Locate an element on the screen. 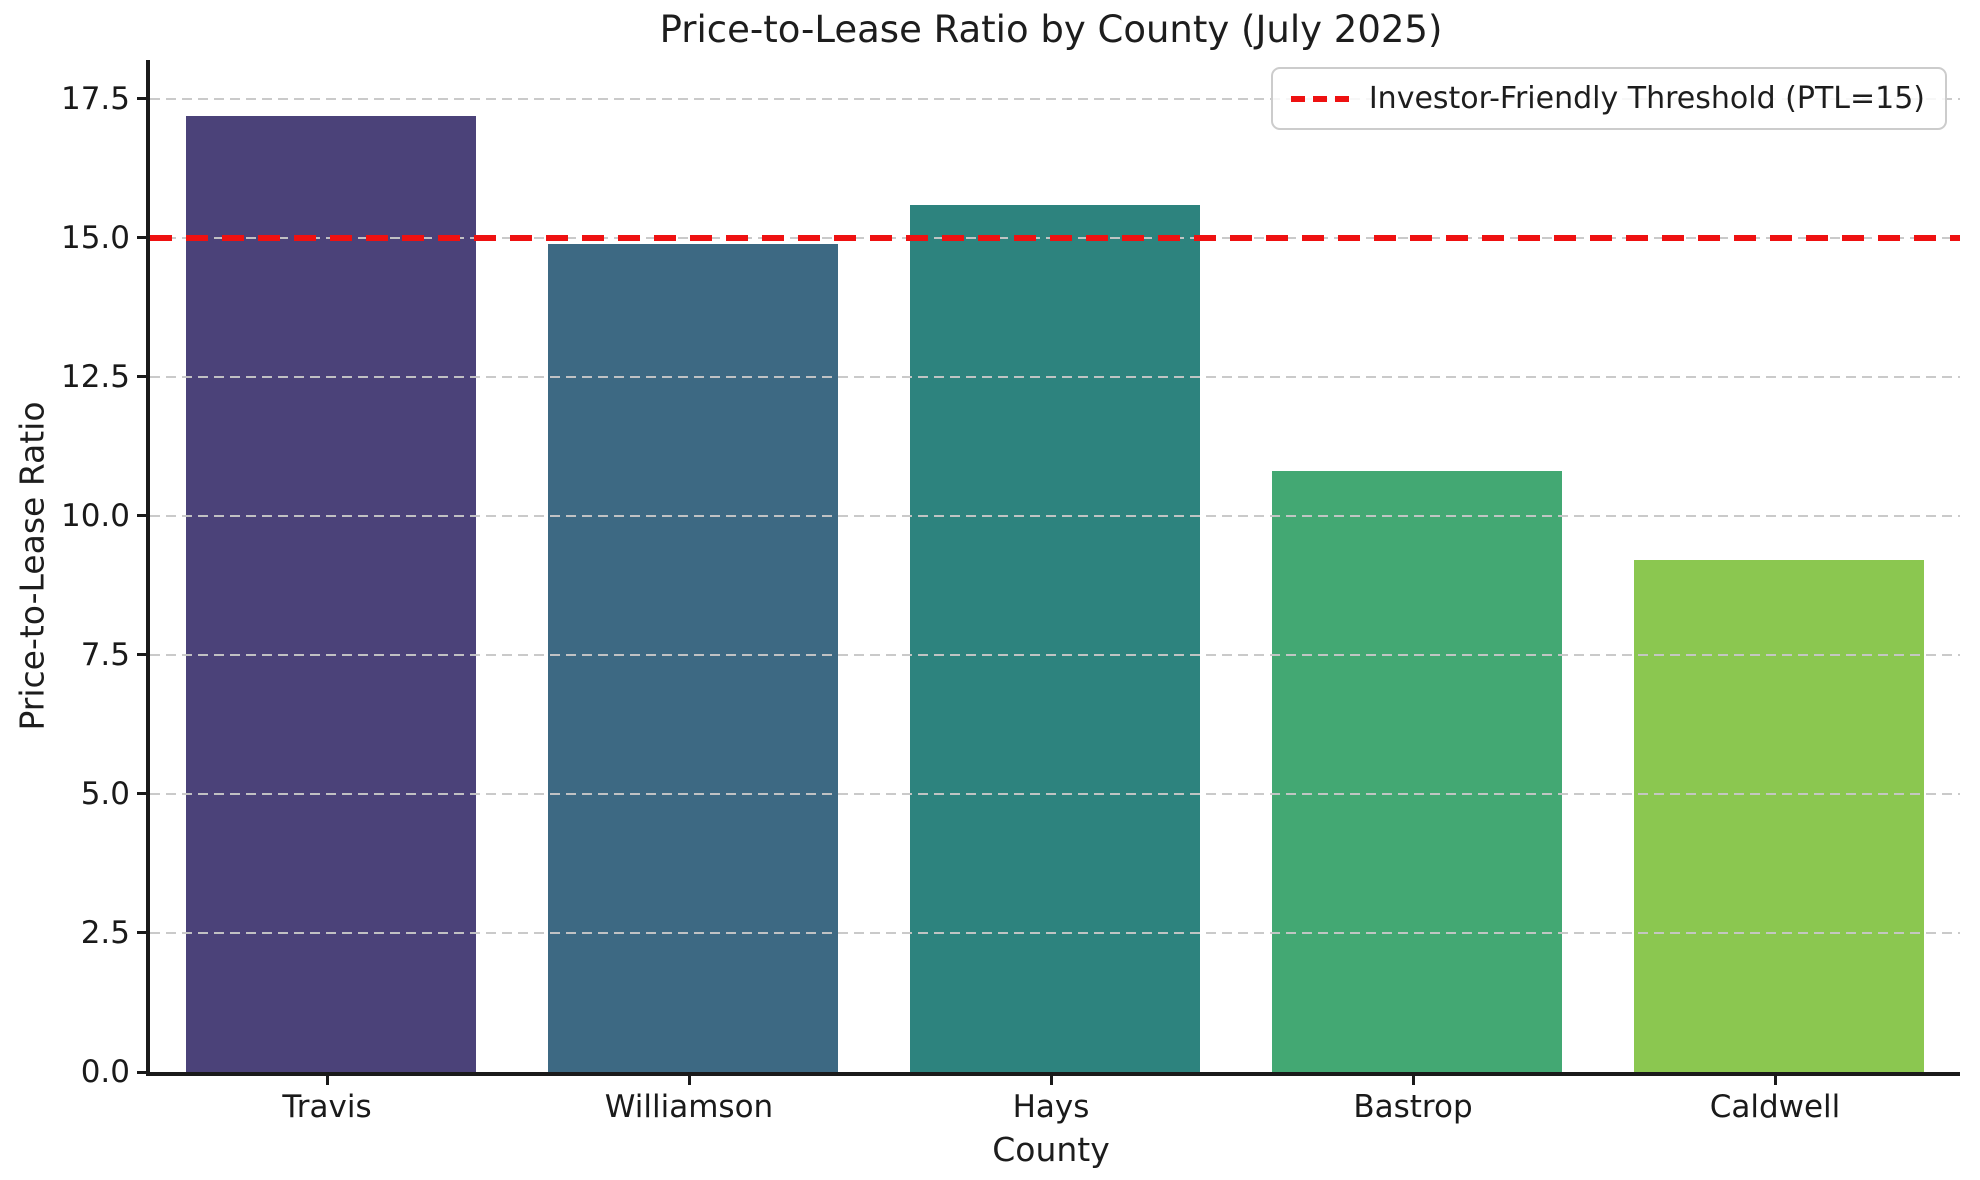 Image resolution: width=1980 pixels, height=1180 pixels. xtick-label-caldwell: Caldwell is located at coordinates (1775, 1107).